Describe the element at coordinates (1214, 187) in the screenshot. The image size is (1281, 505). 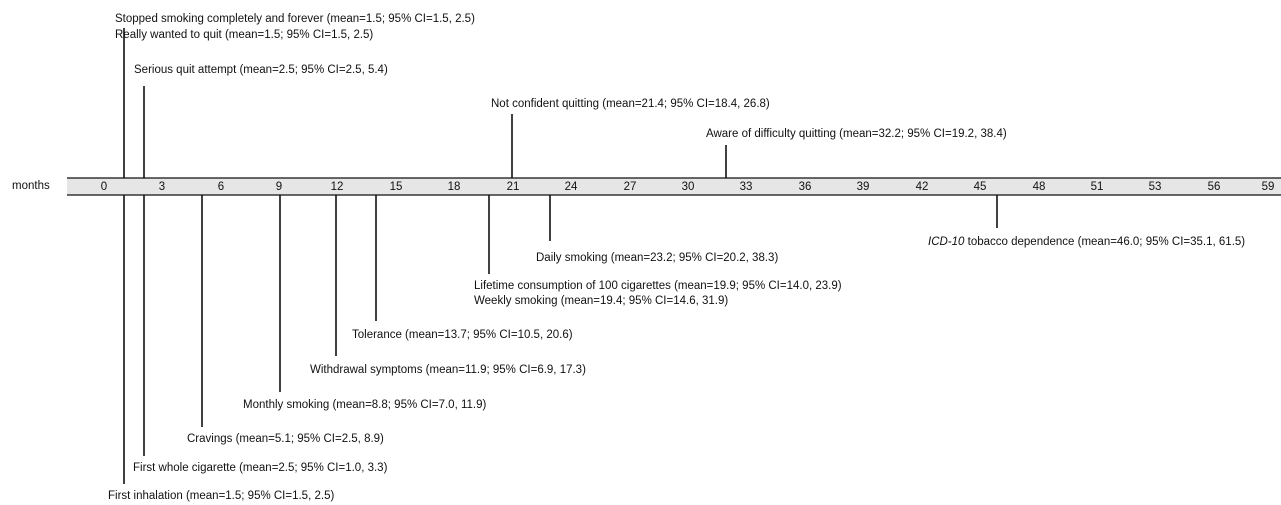
I see `tick-label-56: 56` at that location.